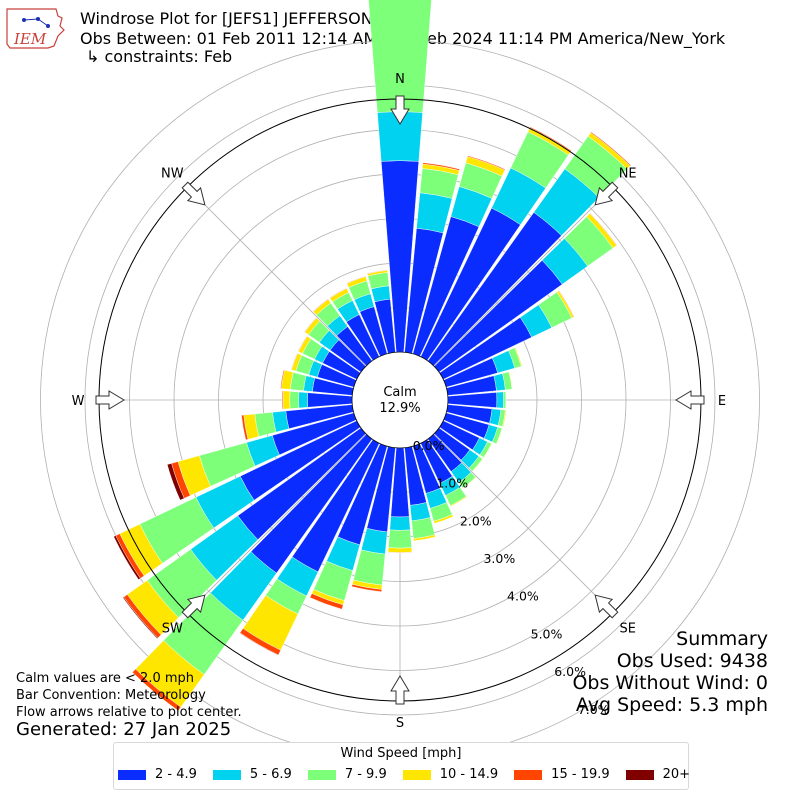 Image resolution: width=800 pixels, height=800 pixels. I want to click on bar-convention-note: Bar Convention: Meteorology, so click(111, 695).